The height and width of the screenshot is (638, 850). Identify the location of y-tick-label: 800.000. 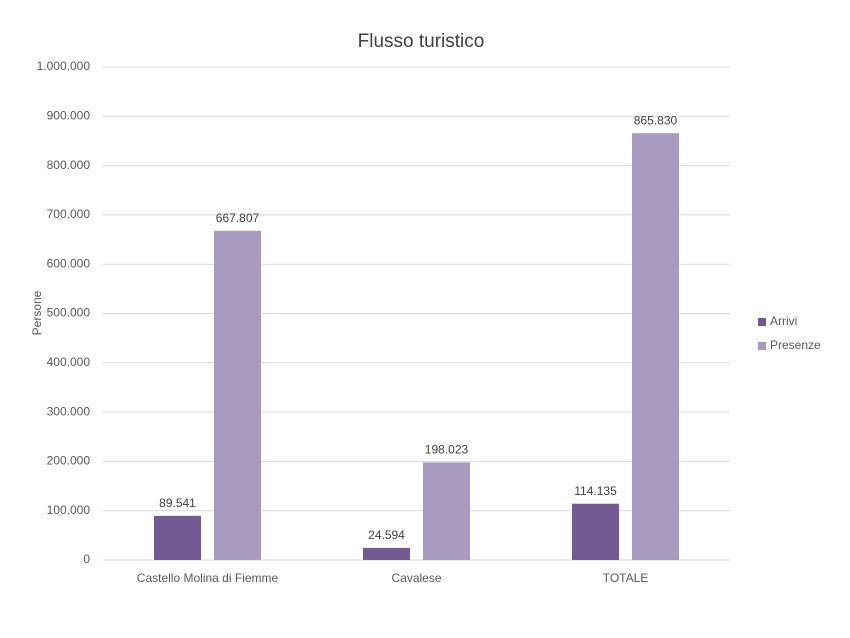
(69, 165).